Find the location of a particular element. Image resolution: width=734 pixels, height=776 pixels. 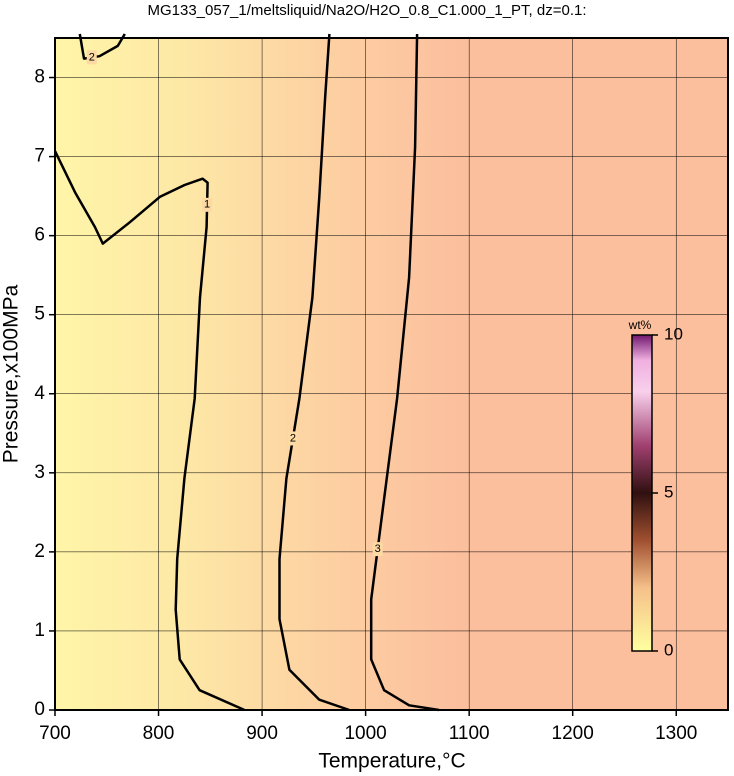

y-tick-label: 0 is located at coordinates (39, 709).